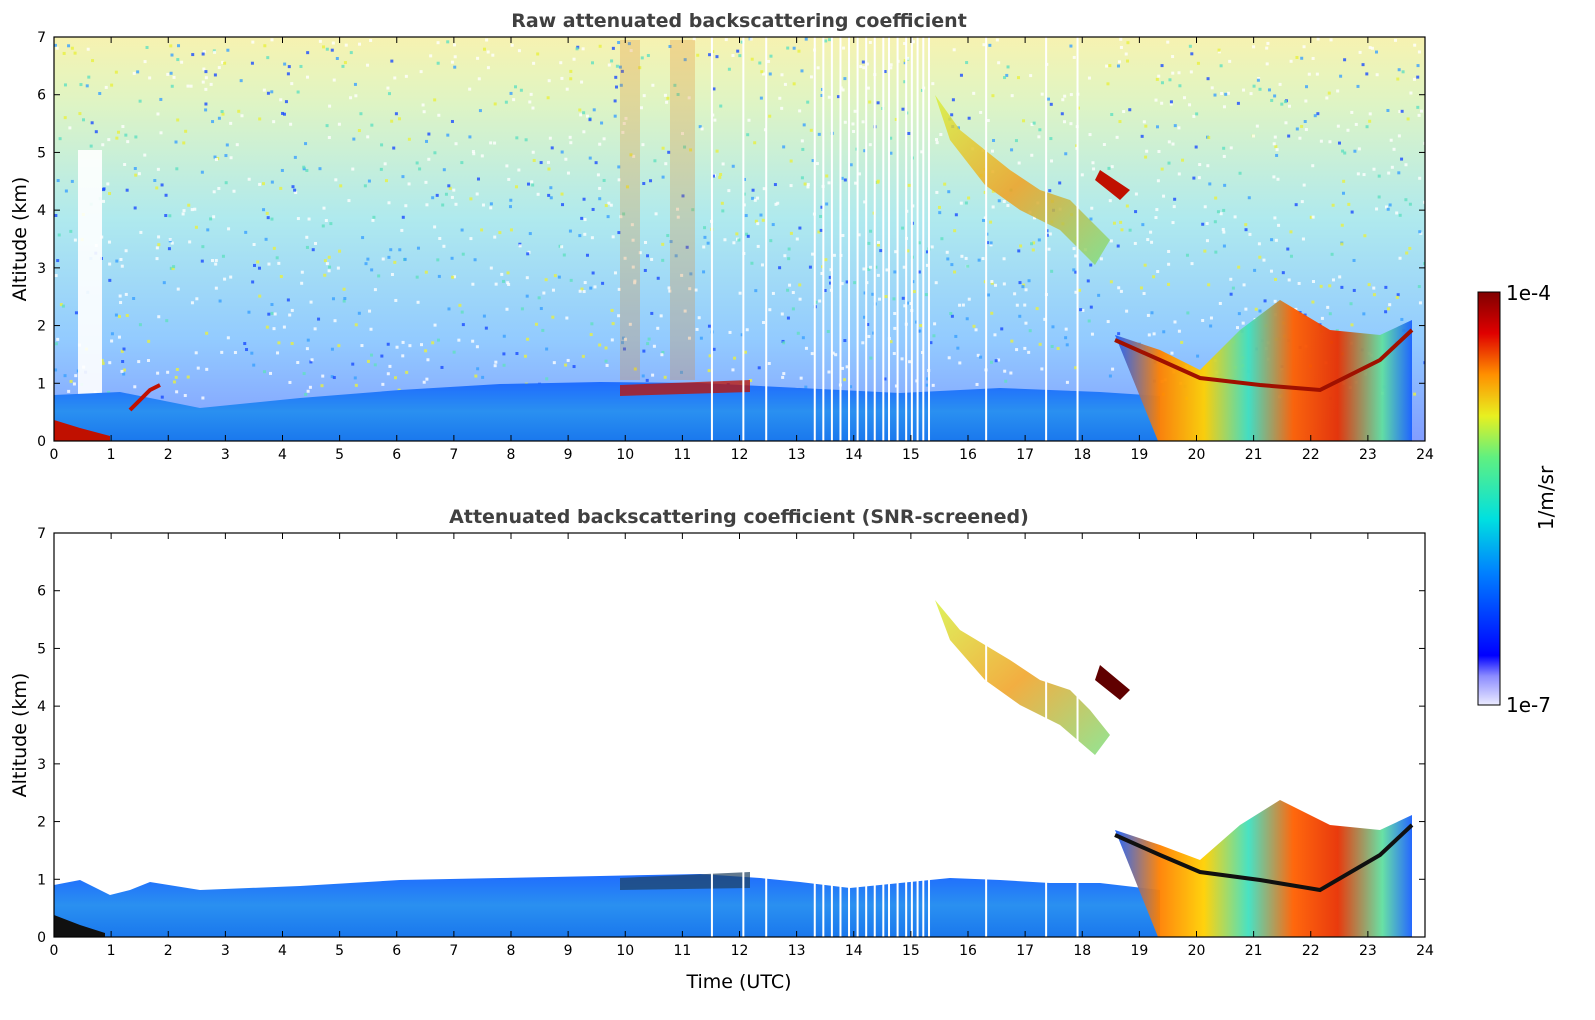 The height and width of the screenshot is (1020, 1595). What do you see at coordinates (79, 926) in the screenshot?
I see `screened-early-layer` at bounding box center [79, 926].